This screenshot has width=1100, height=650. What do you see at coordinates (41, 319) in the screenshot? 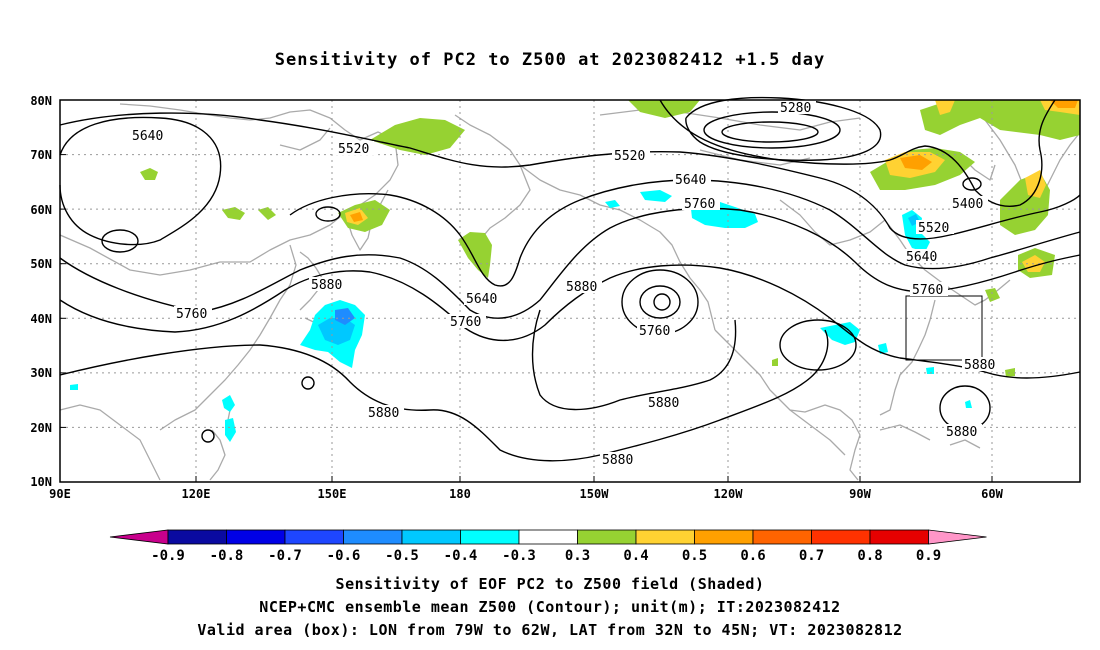
I see `lat-label: 40N` at bounding box center [41, 319].